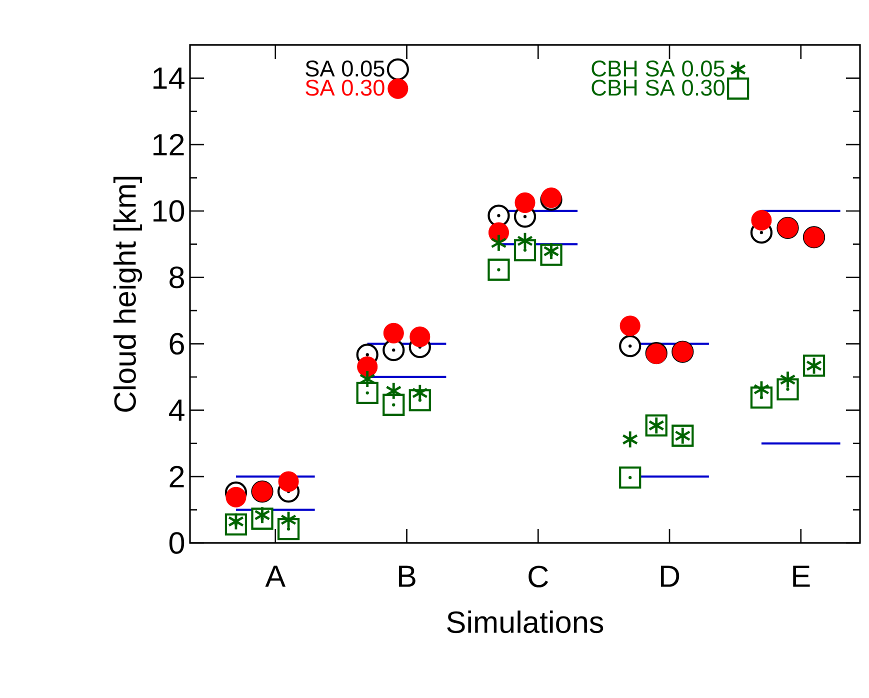 The height and width of the screenshot is (698, 869). I want to click on x-axis-title: Simulations, so click(525, 622).